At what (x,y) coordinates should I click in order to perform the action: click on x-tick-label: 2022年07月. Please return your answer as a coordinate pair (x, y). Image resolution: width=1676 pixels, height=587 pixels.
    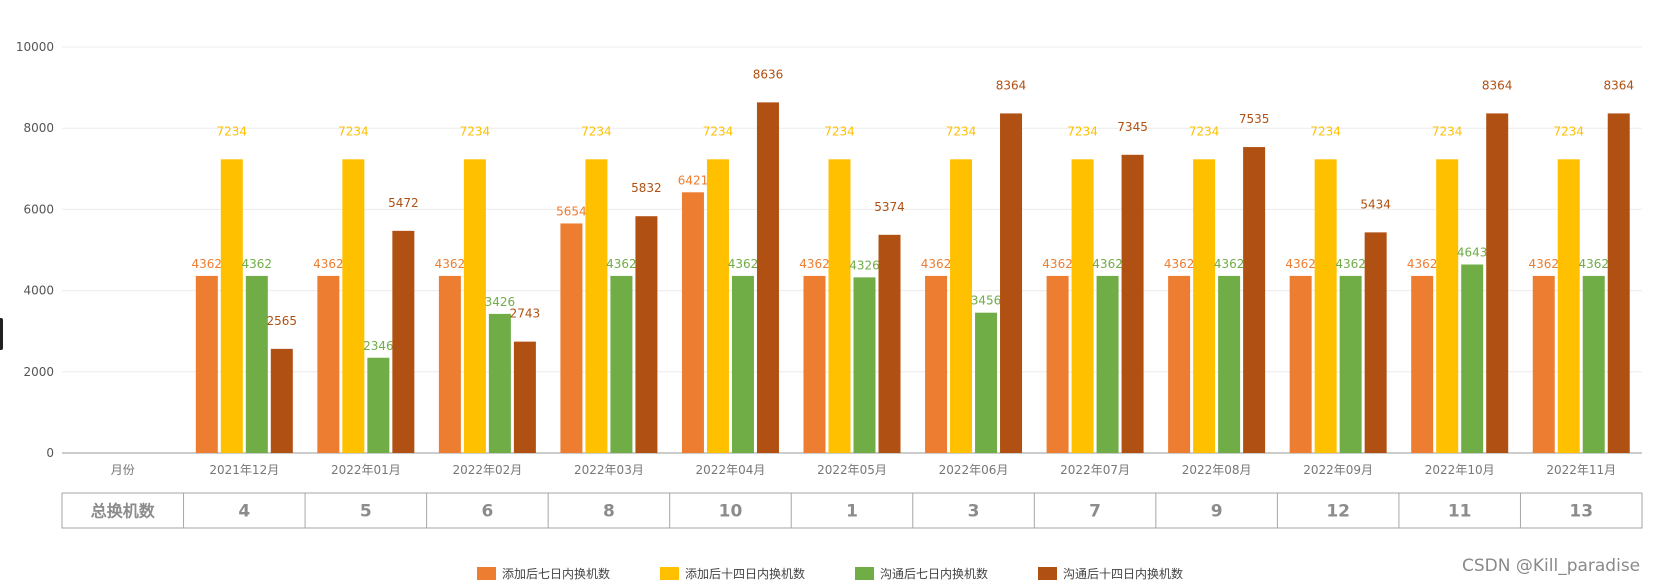
    Looking at the image, I should click on (1095, 470).